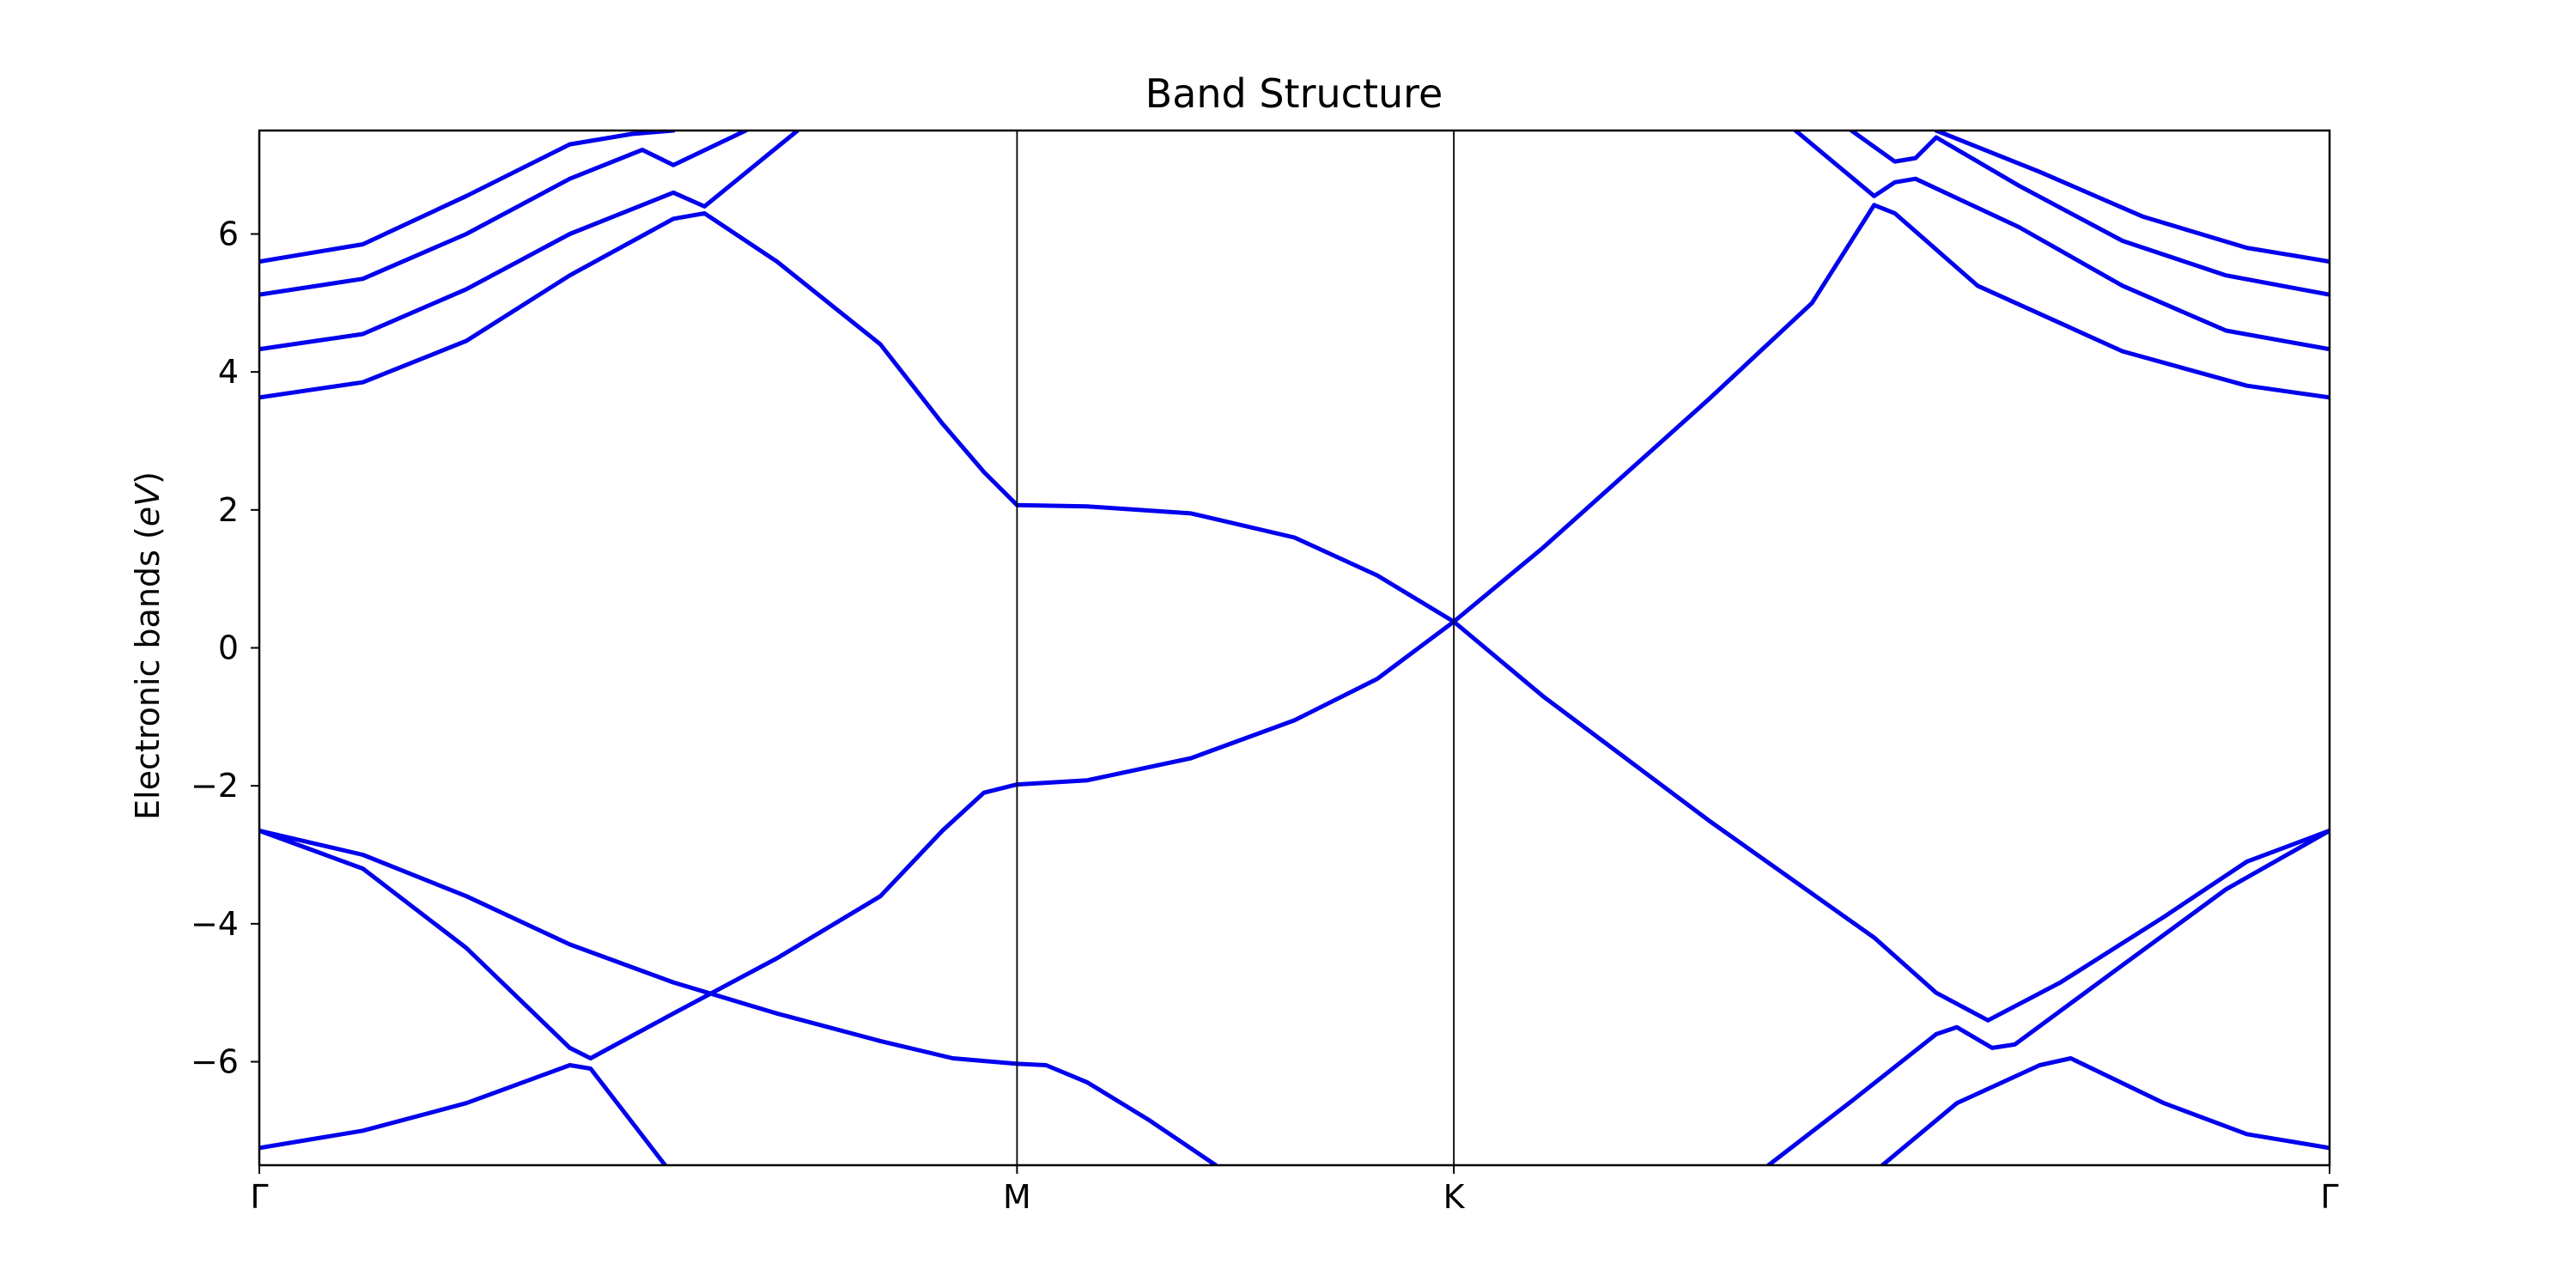  I want to click on x-tick-label: K, so click(1455, 1197).